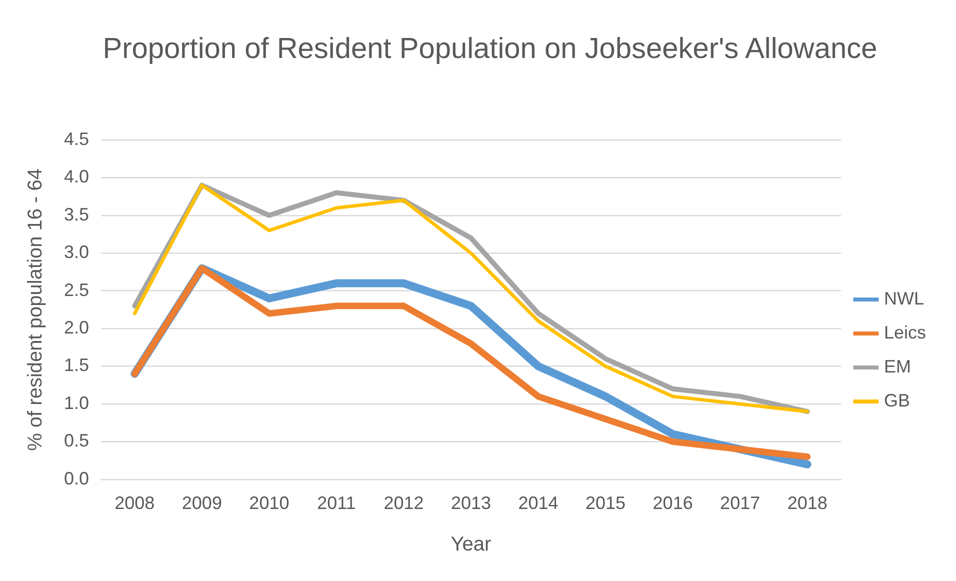 The height and width of the screenshot is (581, 956). Describe the element at coordinates (77, 138) in the screenshot. I see `y-tick-label: 4.5` at that location.